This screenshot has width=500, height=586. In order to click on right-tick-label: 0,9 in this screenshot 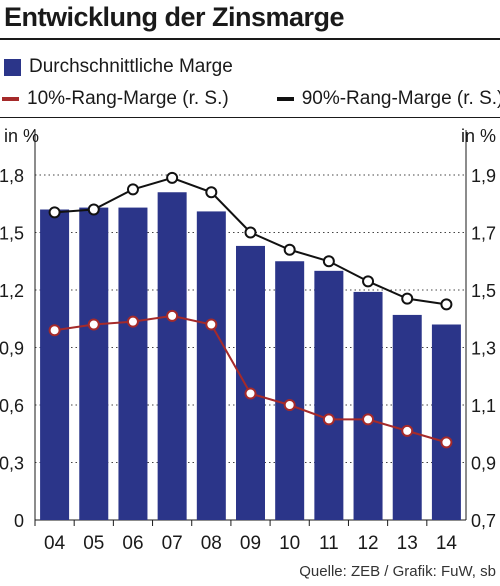, I will do `click(483, 464)`.